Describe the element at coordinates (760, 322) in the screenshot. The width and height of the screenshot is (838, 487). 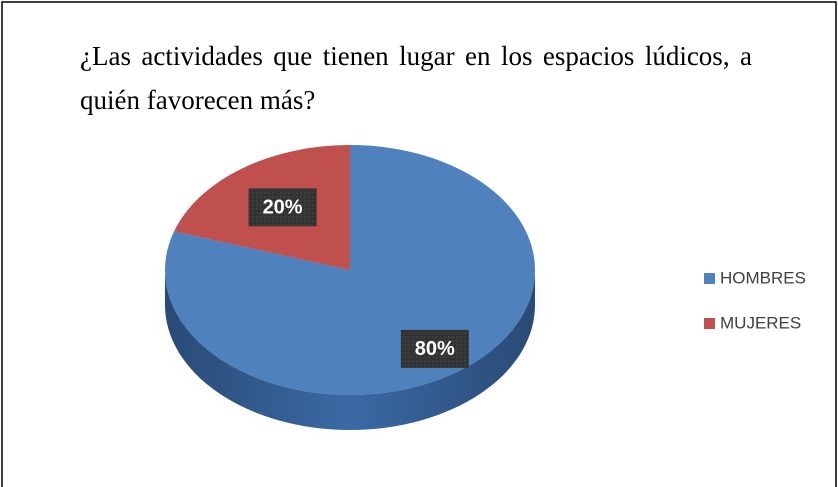
I see `legend-label: MUJERES` at that location.